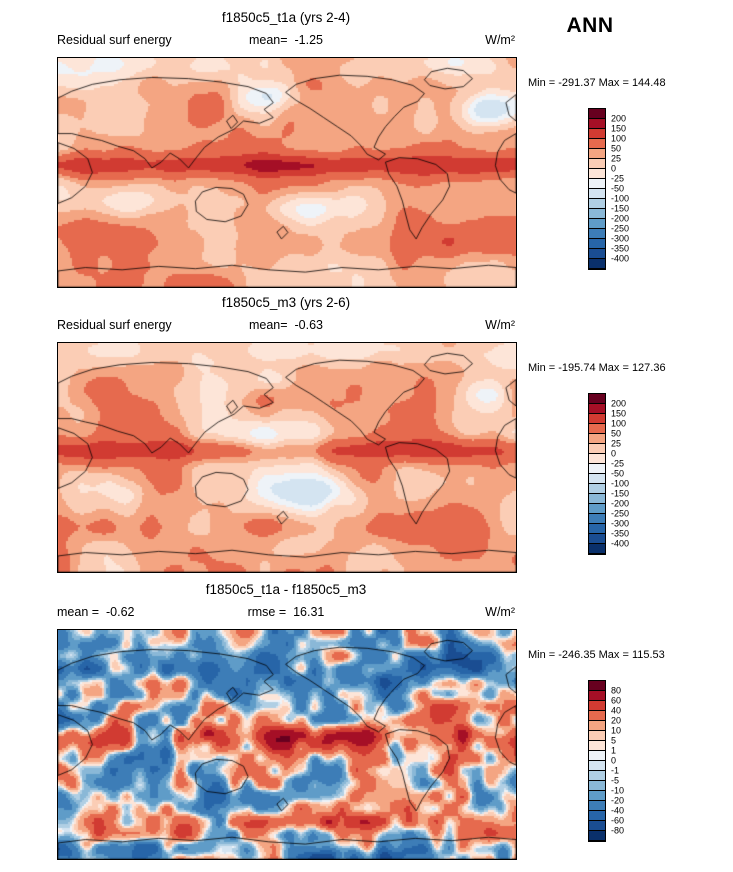 This screenshot has height=872, width=733. Describe the element at coordinates (615, 780) in the screenshot. I see `colorbar-label: -5` at that location.